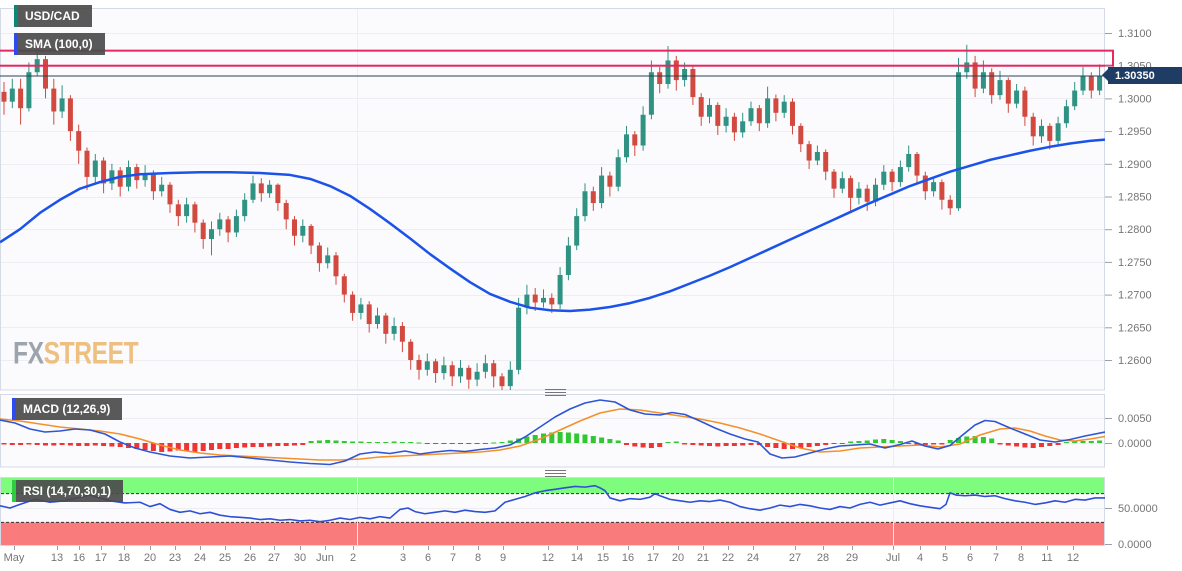  I want to click on symbol-label: USD/CAD, so click(53, 16).